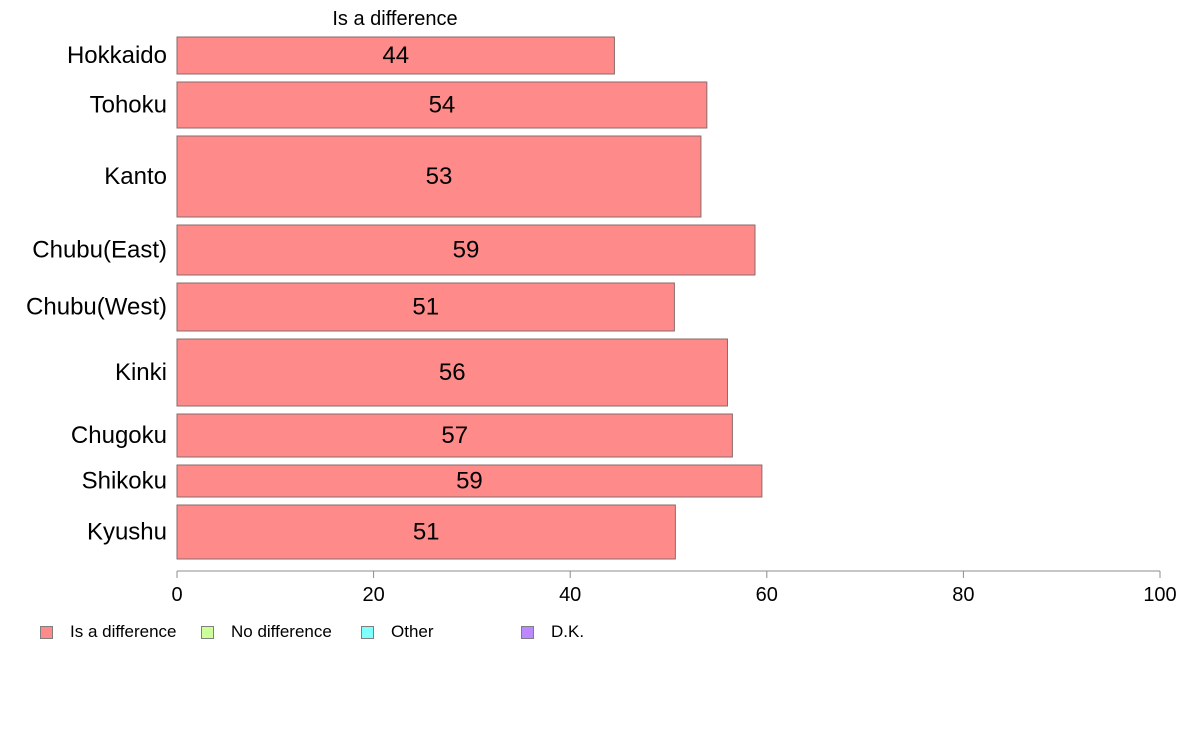 Image resolution: width=1188 pixels, height=736 pixels. Describe the element at coordinates (141, 372) in the screenshot. I see `category-label: Kinki` at that location.